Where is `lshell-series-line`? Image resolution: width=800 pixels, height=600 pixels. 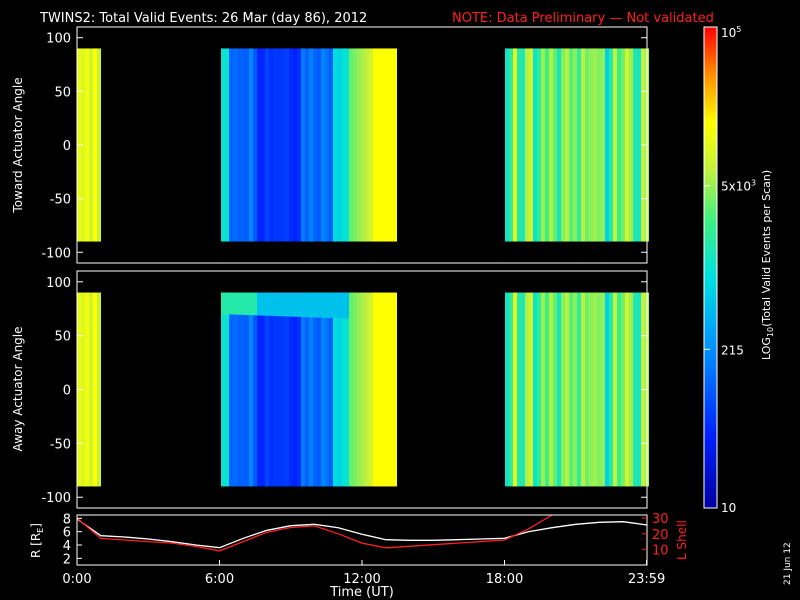 lshell-series-line is located at coordinates (314, 533).